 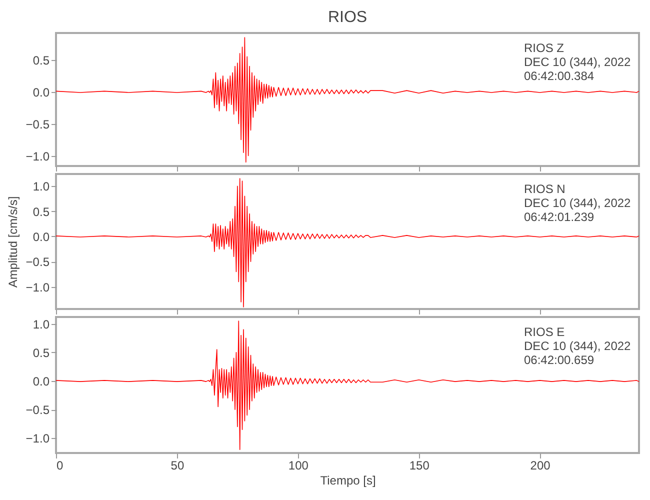 I want to click on annotation: RIOS Z, so click(x=544, y=48).